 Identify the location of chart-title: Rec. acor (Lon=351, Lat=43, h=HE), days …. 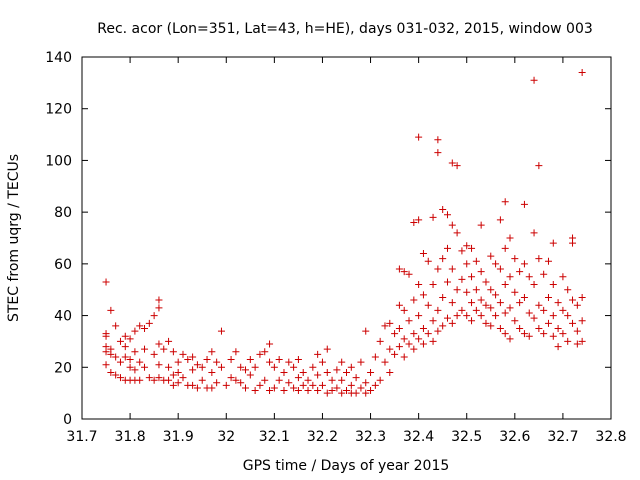
(345, 29).